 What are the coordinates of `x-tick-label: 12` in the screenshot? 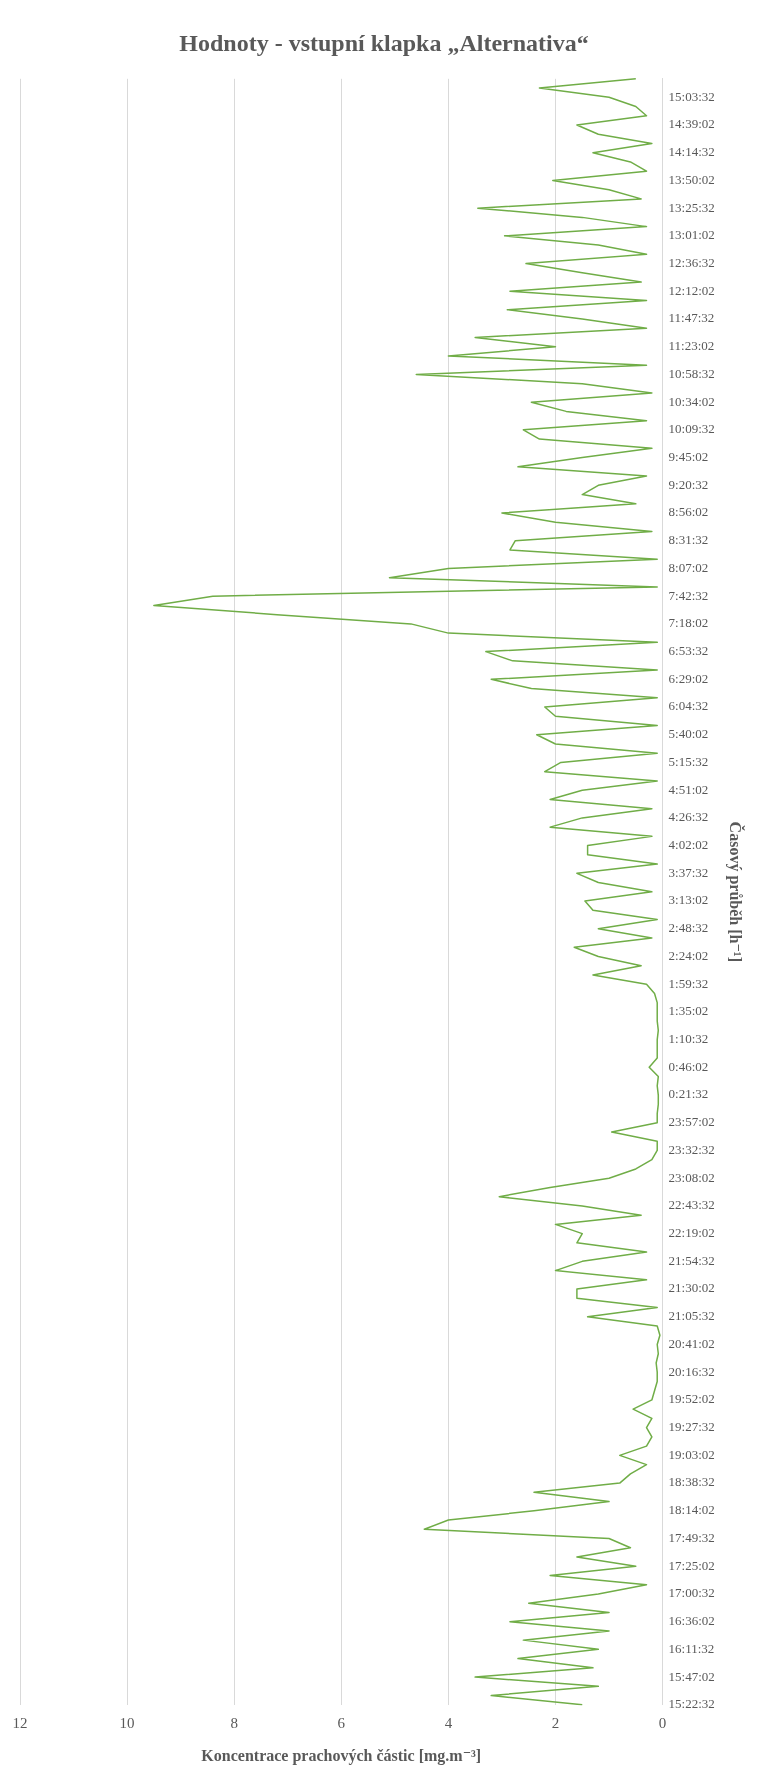 It's located at (20, 1722).